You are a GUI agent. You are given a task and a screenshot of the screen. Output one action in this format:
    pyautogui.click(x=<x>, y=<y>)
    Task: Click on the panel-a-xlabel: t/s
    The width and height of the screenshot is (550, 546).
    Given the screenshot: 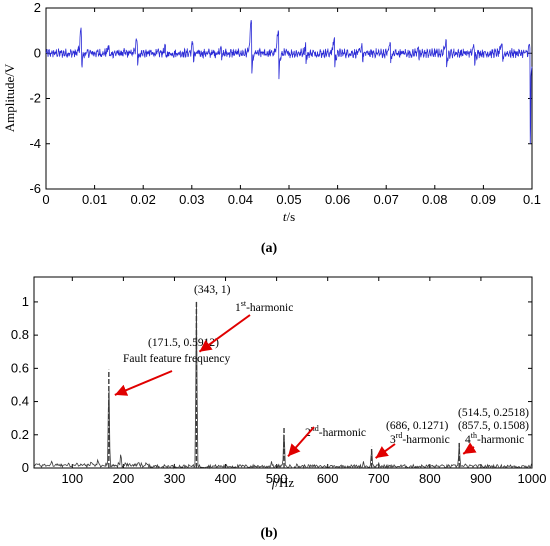 What is the action you would take?
    pyautogui.click(x=289, y=216)
    